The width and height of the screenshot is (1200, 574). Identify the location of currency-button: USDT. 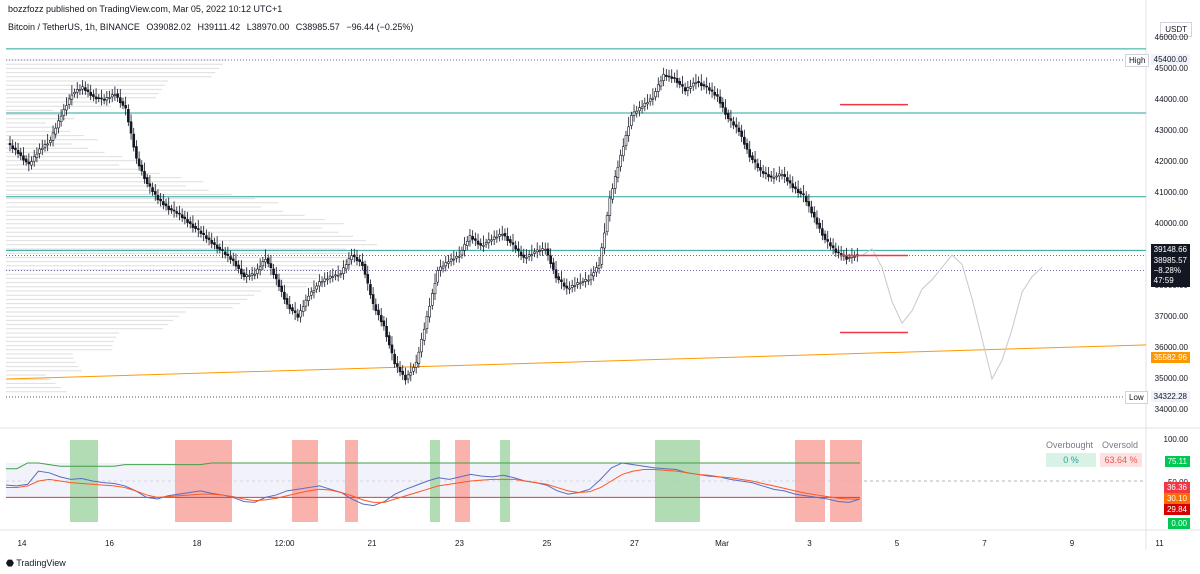
(1176, 29).